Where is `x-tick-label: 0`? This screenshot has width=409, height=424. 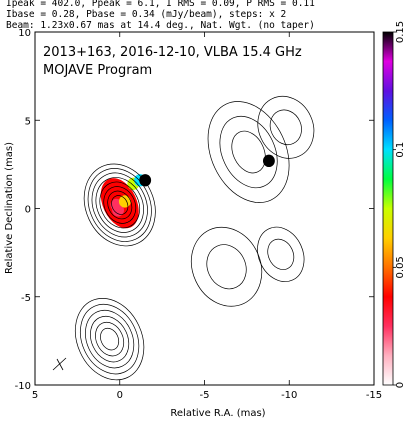 x-tick-label: 0 is located at coordinates (120, 395).